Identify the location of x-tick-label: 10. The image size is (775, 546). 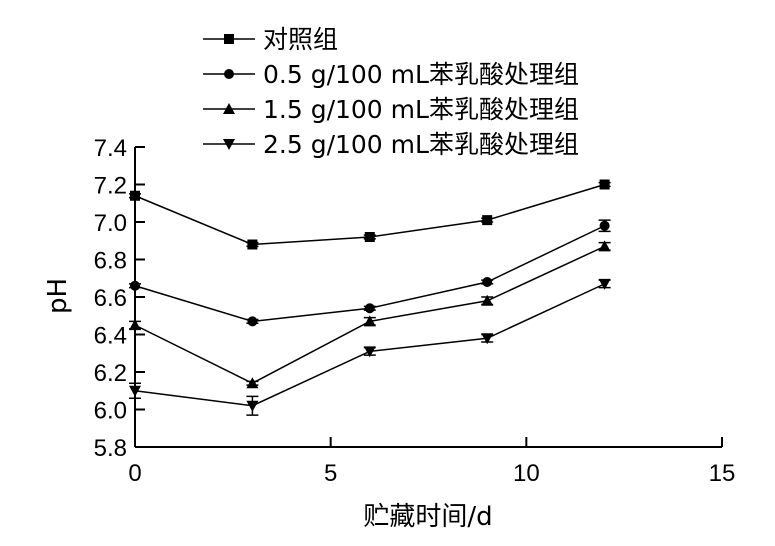
(526, 473).